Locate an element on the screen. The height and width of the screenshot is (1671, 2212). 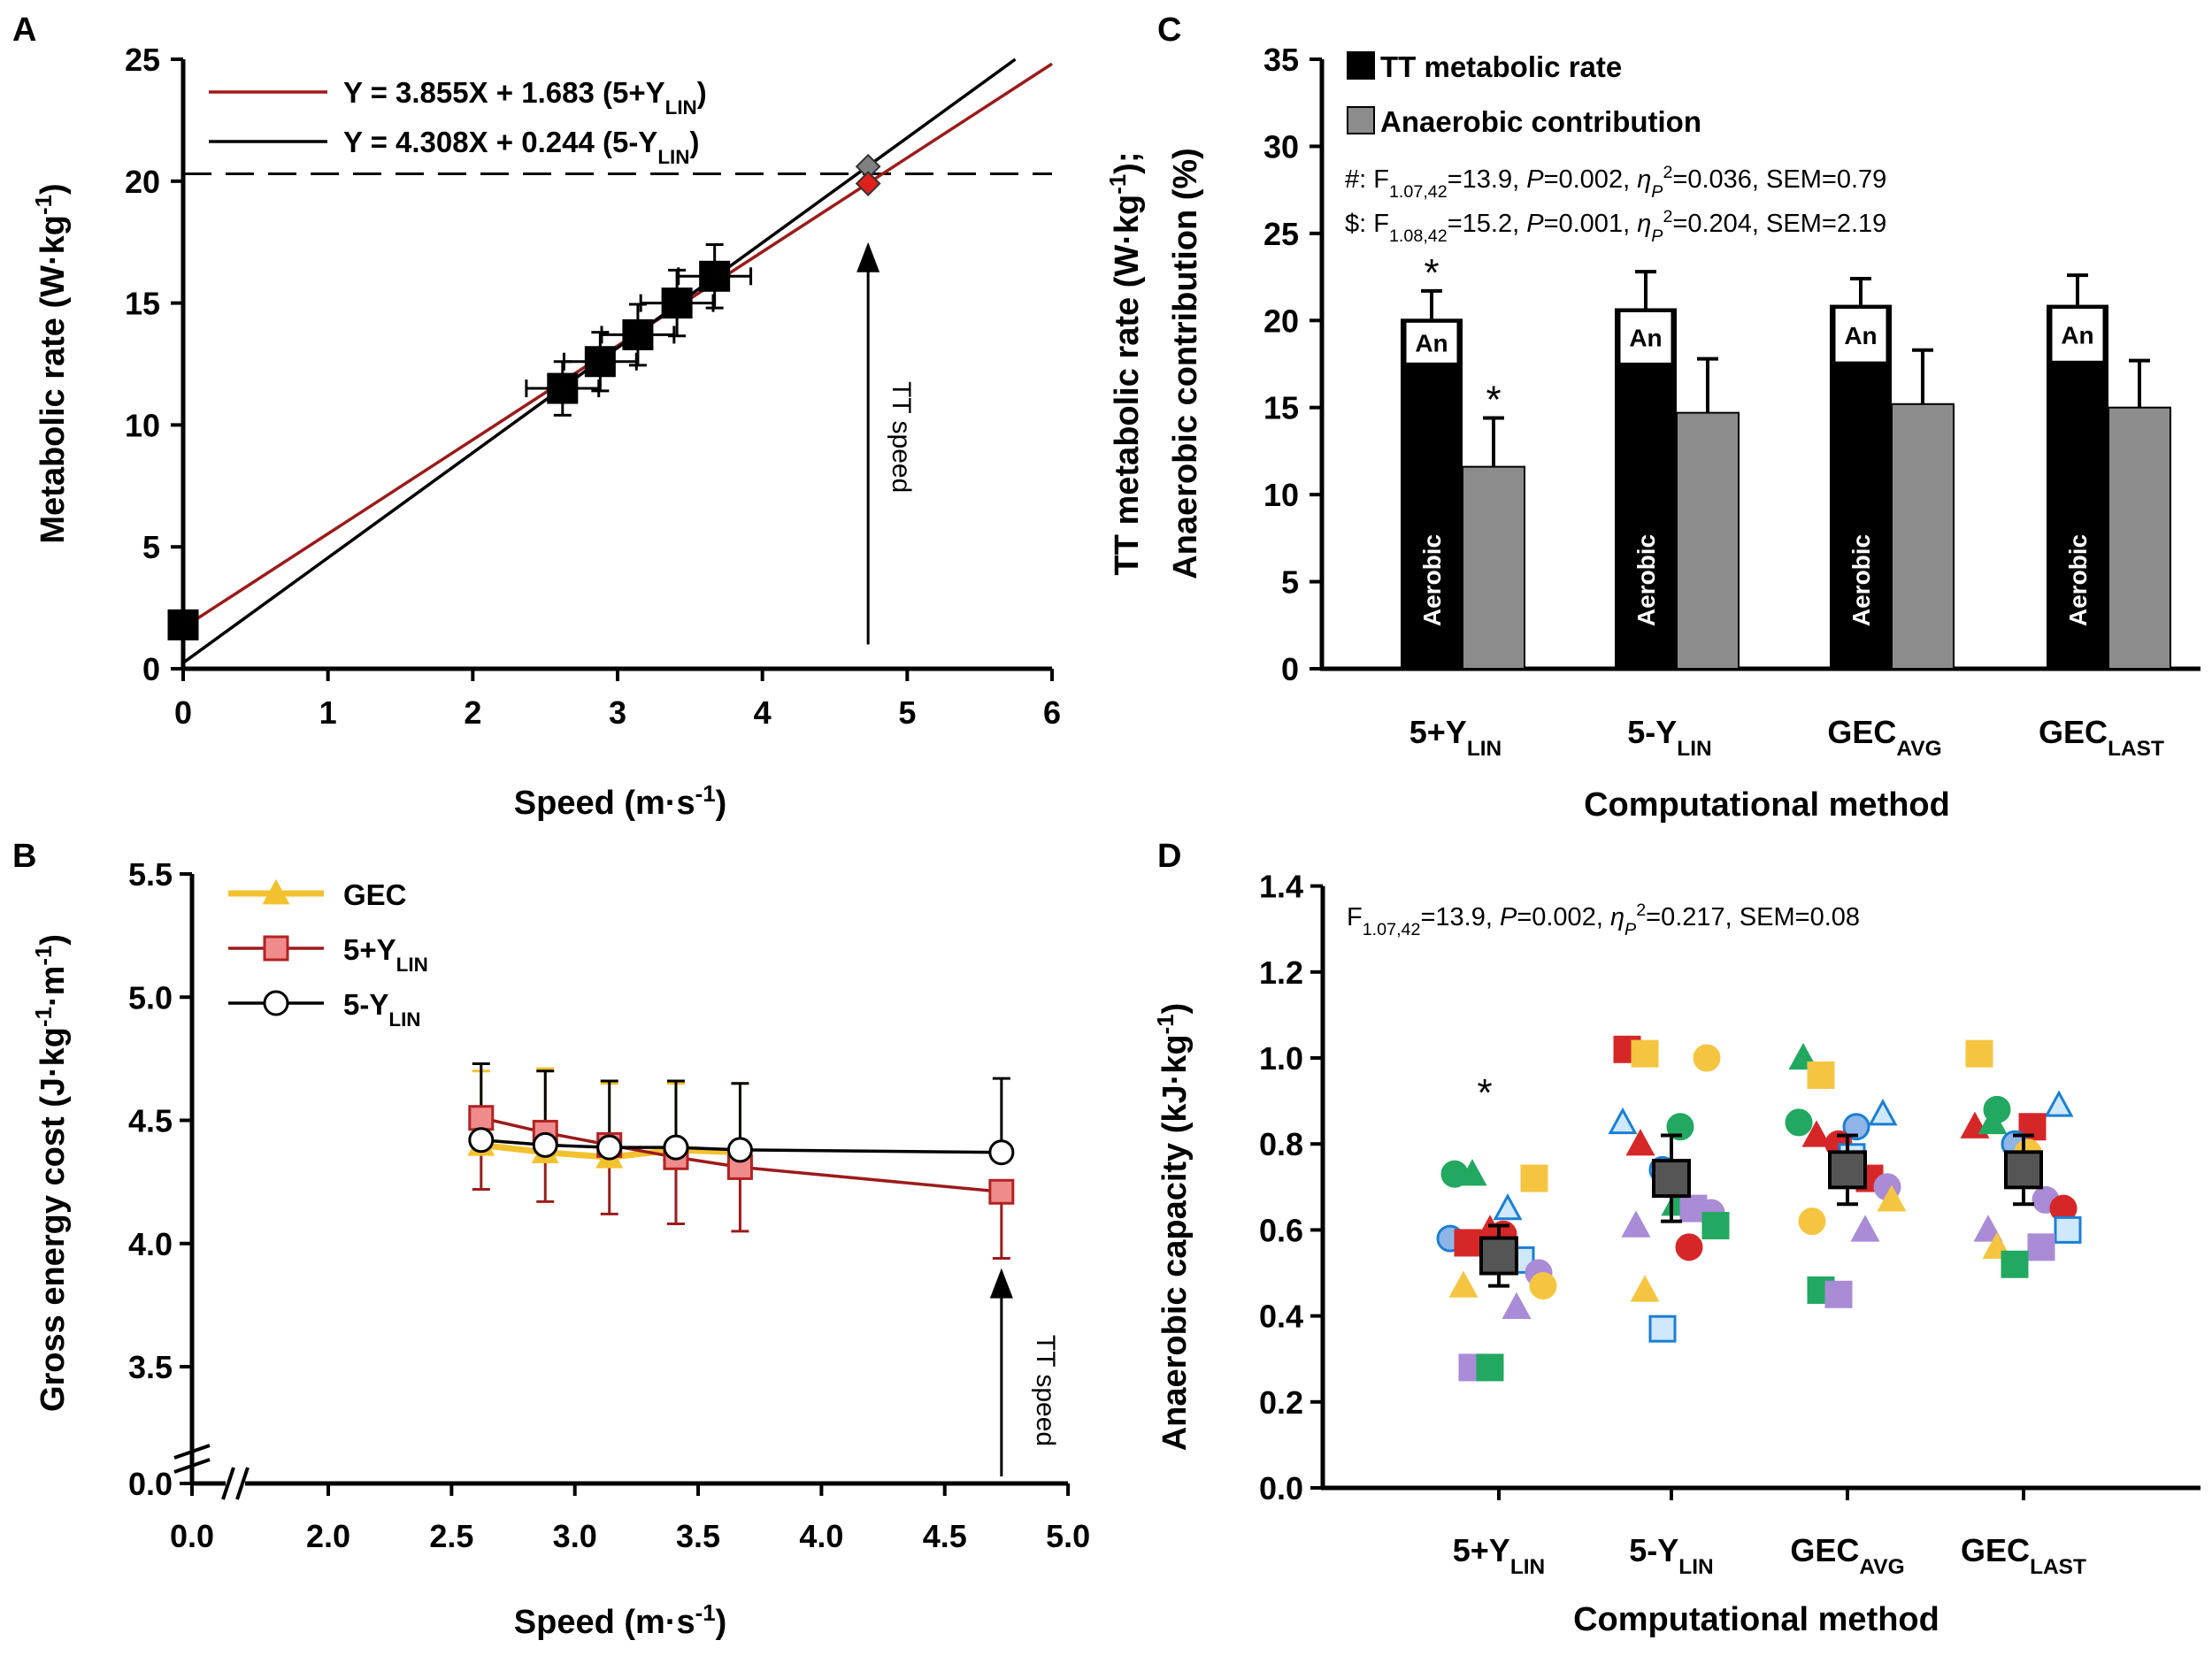
legend-entry: Y = 4.308X + 0.244 (5-YLIN) is located at coordinates (521, 147).